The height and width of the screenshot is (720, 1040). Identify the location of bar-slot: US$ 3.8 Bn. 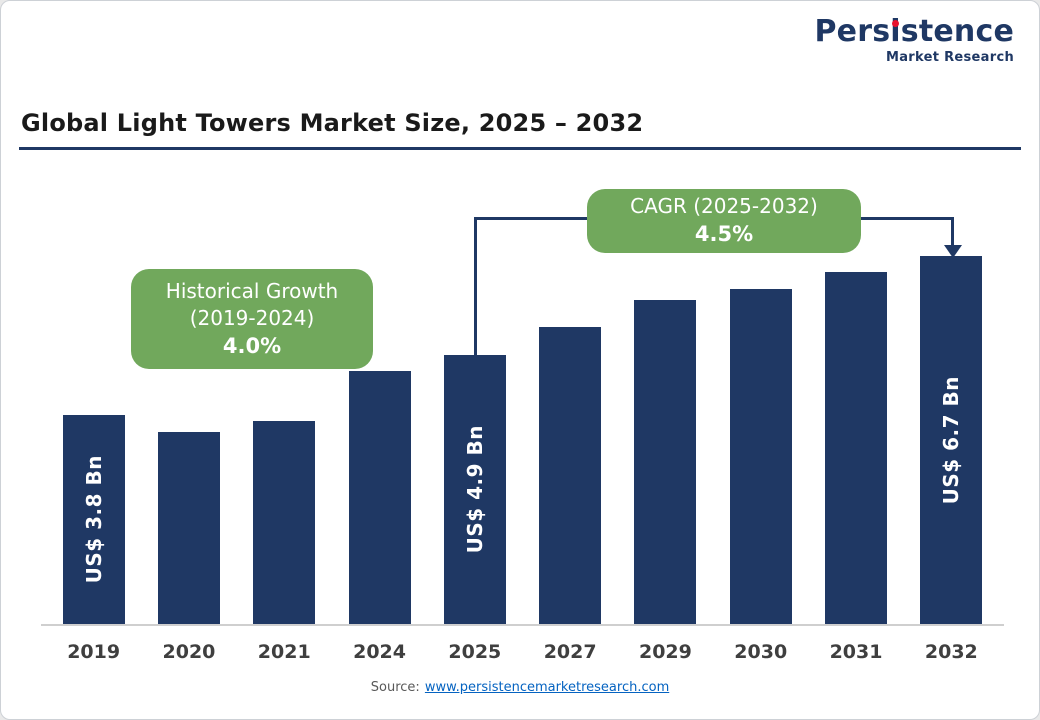
(93, 519).